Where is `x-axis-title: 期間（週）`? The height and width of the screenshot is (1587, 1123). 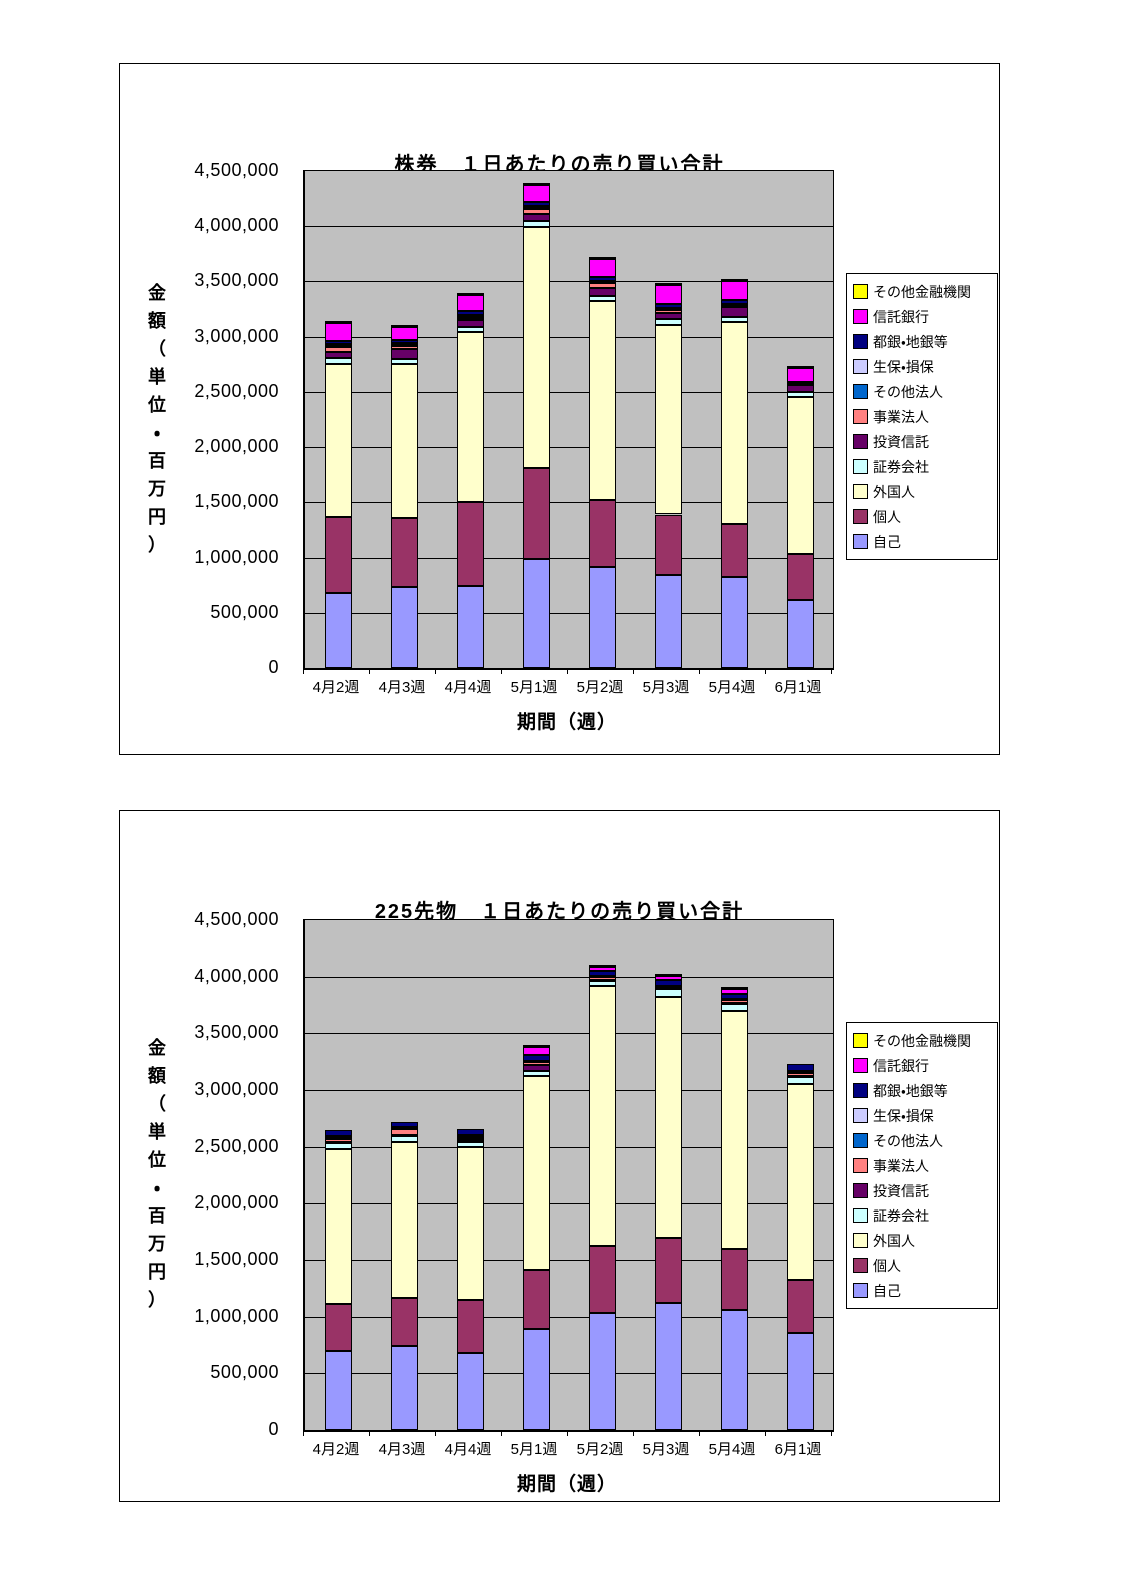 x-axis-title: 期間（週） is located at coordinates (566, 1484).